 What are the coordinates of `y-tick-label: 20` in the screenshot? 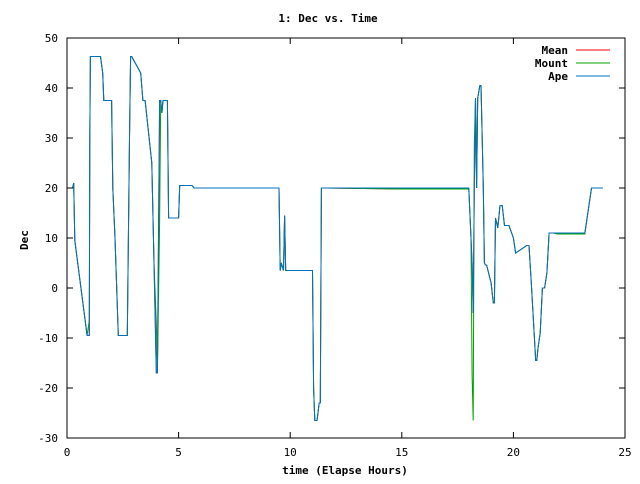 It's located at (51, 188).